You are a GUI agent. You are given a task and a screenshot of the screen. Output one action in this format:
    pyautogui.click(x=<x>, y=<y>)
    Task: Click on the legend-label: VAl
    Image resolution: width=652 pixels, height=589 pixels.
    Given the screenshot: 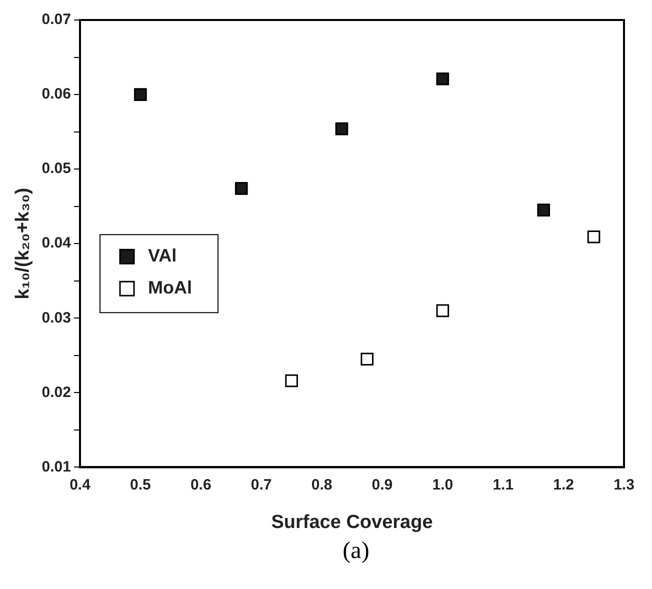 What is the action you would take?
    pyautogui.click(x=162, y=256)
    